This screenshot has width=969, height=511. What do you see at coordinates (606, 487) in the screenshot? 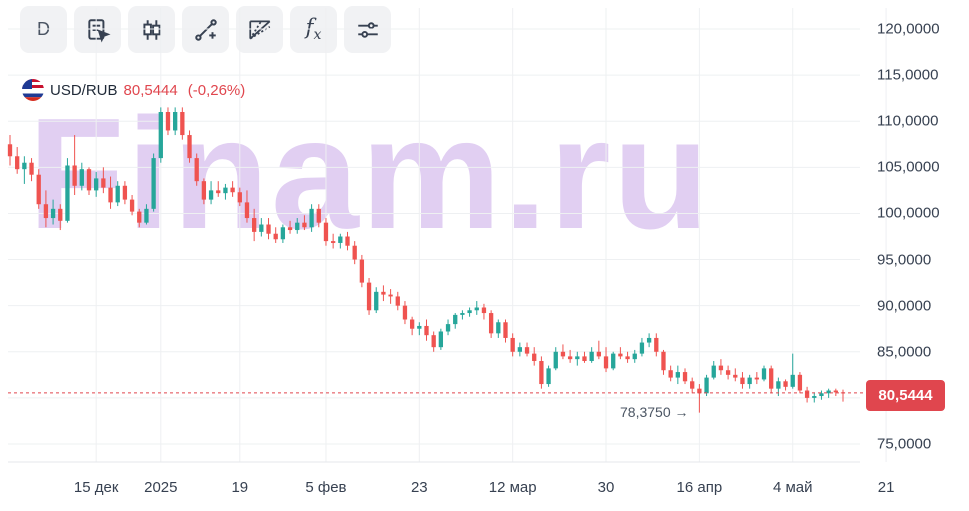
I see `x-tick-label: 30` at bounding box center [606, 487].